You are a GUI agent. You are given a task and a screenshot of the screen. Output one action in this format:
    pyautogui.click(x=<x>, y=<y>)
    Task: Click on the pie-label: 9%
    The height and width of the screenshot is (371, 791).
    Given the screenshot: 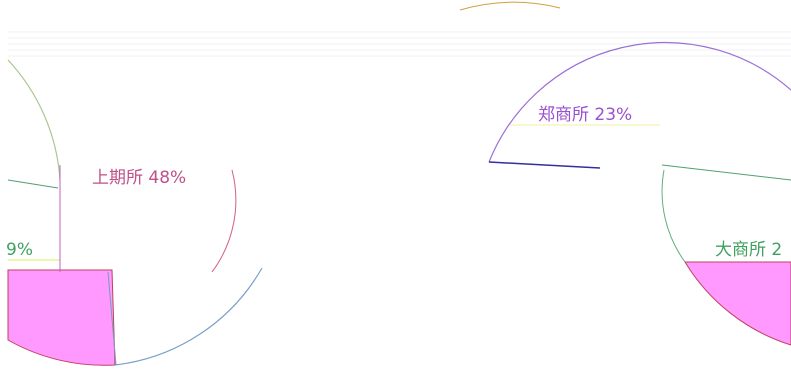 What is the action you would take?
    pyautogui.click(x=19, y=250)
    